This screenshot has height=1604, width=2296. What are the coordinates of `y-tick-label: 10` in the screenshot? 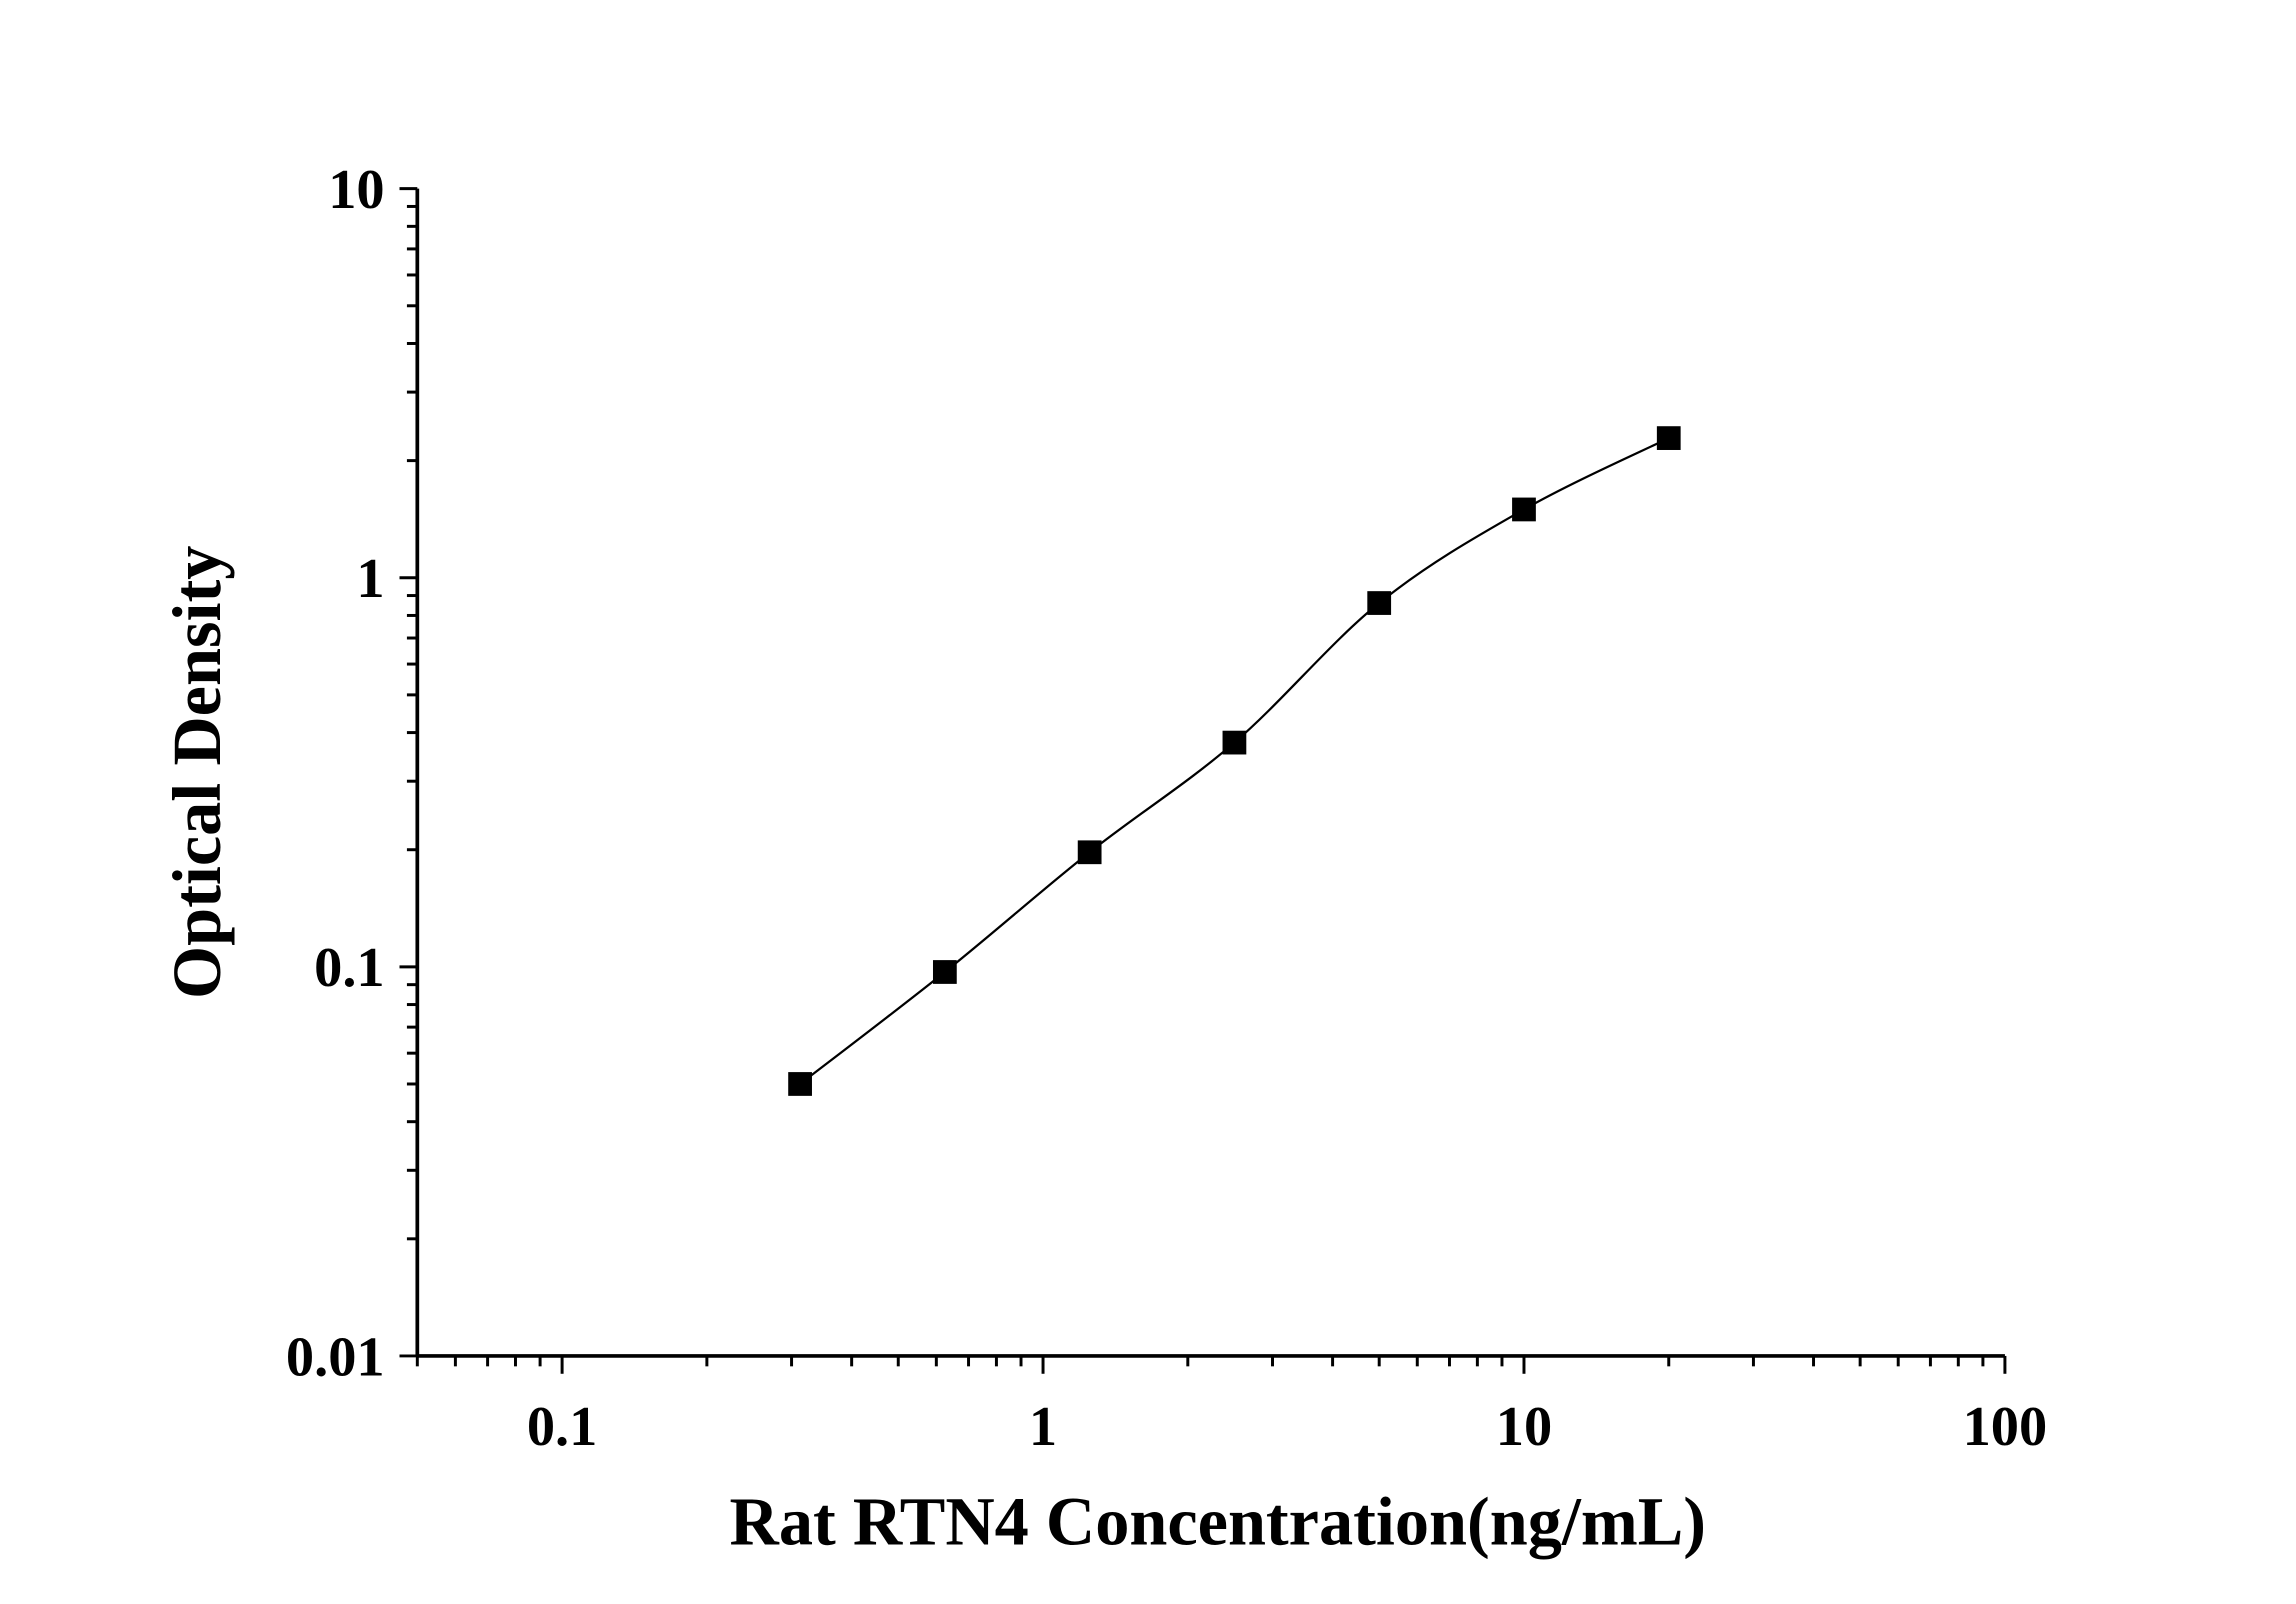 It's located at (356, 190).